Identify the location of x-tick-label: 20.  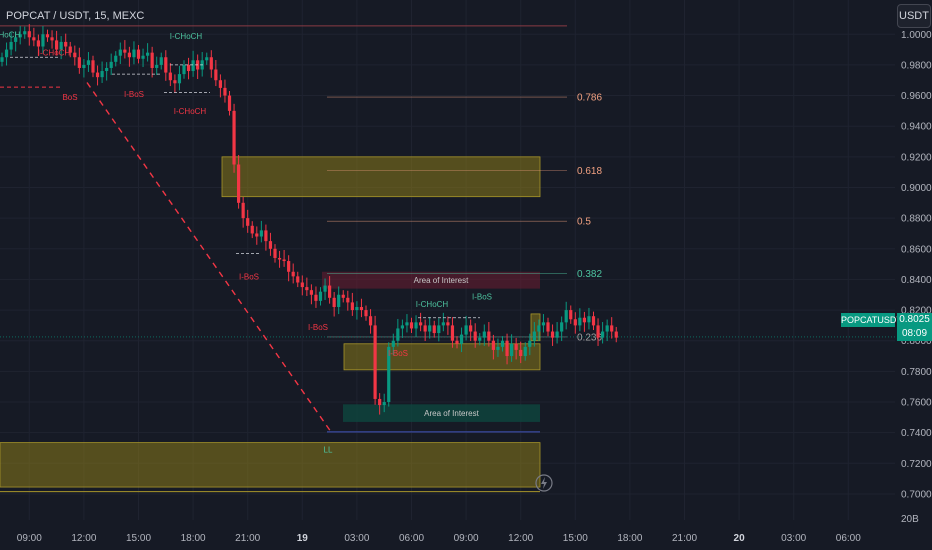
(740, 538).